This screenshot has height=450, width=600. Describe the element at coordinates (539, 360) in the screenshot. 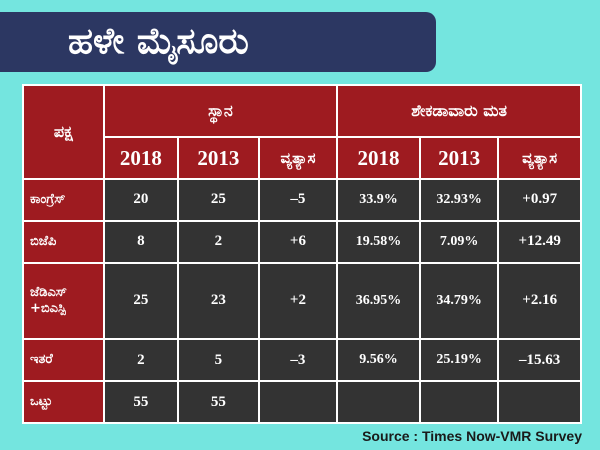

I see `vote-diff: –15.63` at that location.